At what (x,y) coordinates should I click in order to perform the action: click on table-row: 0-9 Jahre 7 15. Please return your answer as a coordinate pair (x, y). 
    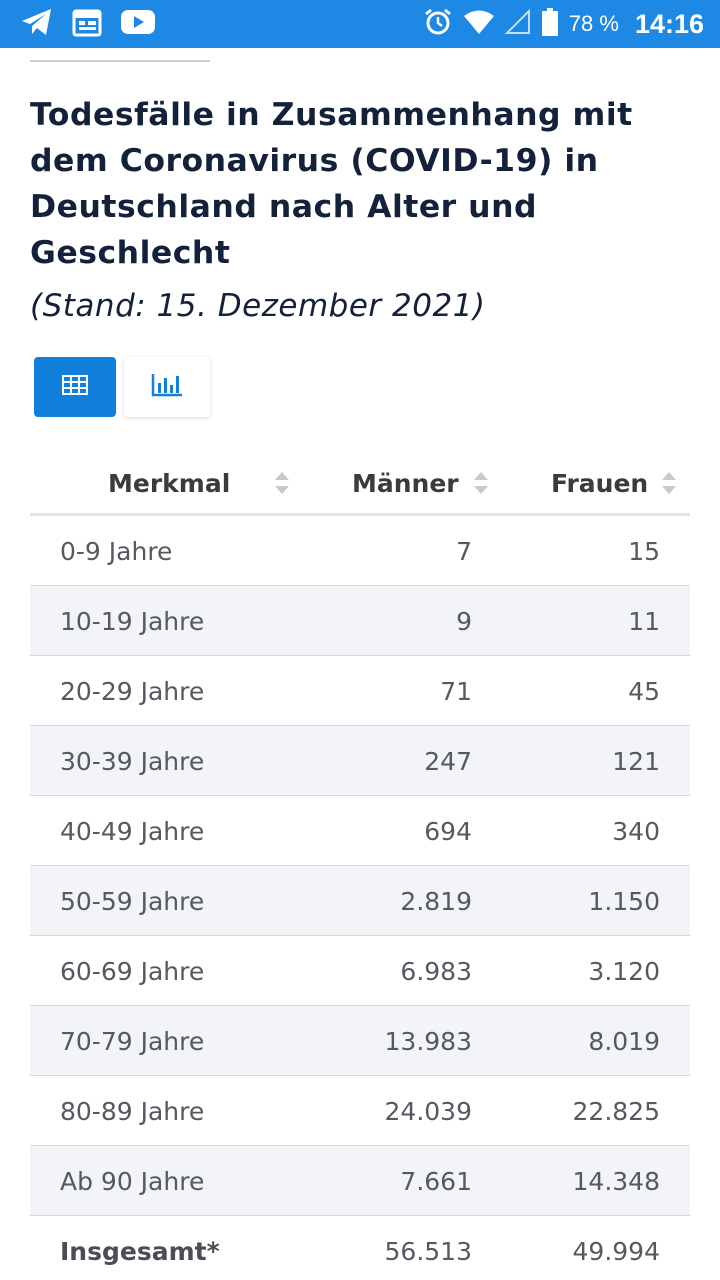
    Looking at the image, I should click on (360, 551).